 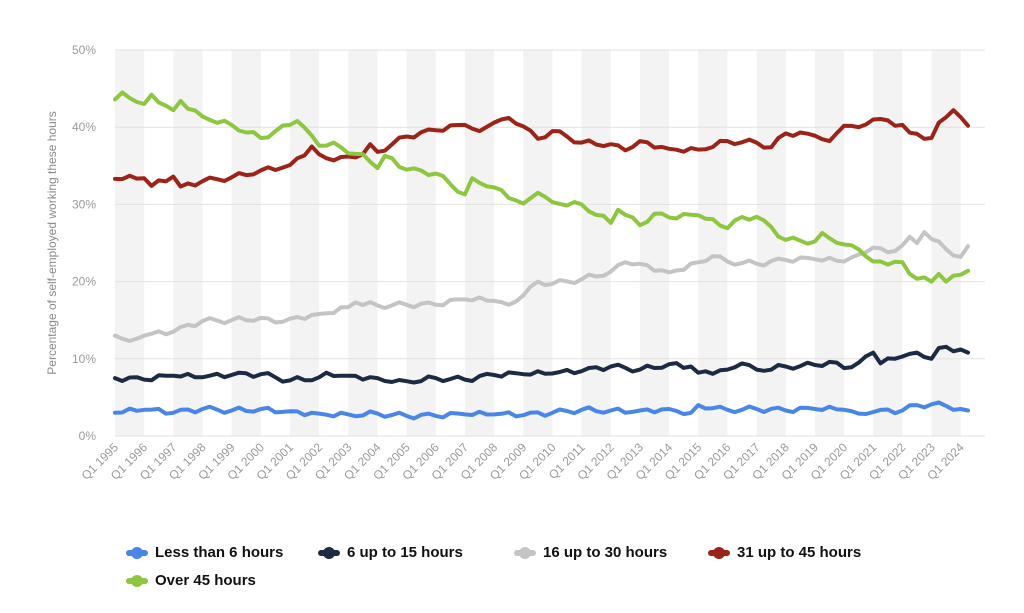 What do you see at coordinates (605, 552) in the screenshot?
I see `legend-label: 16 up to 30 hours` at bounding box center [605, 552].